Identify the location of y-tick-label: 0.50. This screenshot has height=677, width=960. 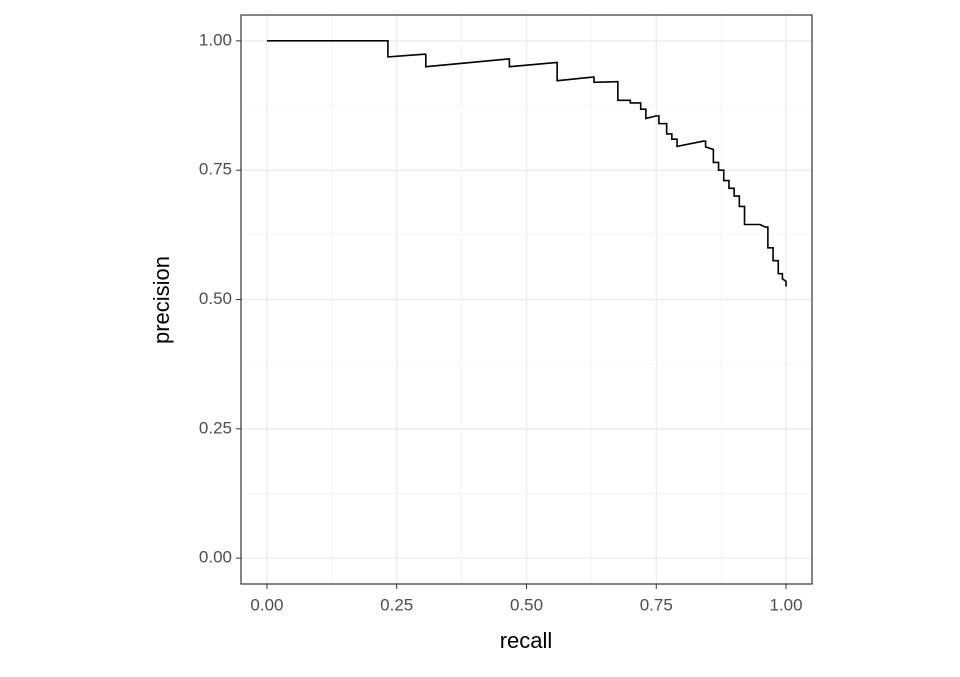
(215, 298).